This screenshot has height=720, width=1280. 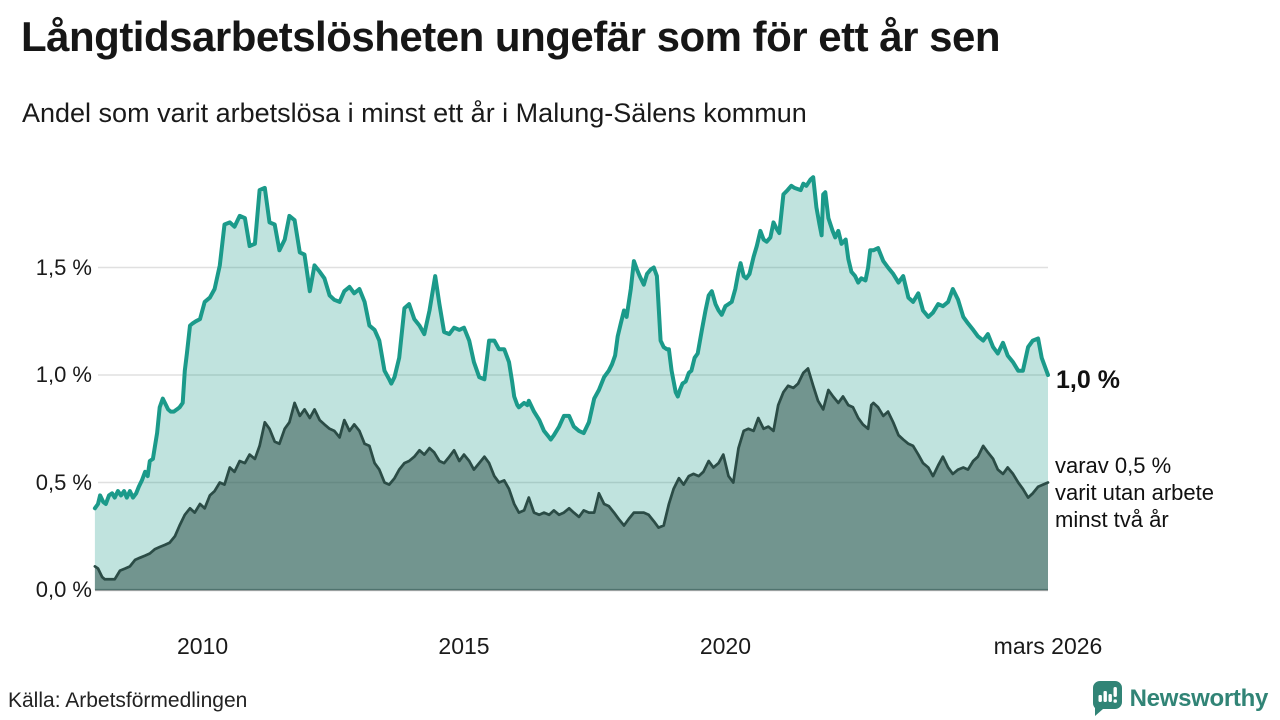 I want to click on annotation-line: varav 0,5 %, so click(x=1113, y=465).